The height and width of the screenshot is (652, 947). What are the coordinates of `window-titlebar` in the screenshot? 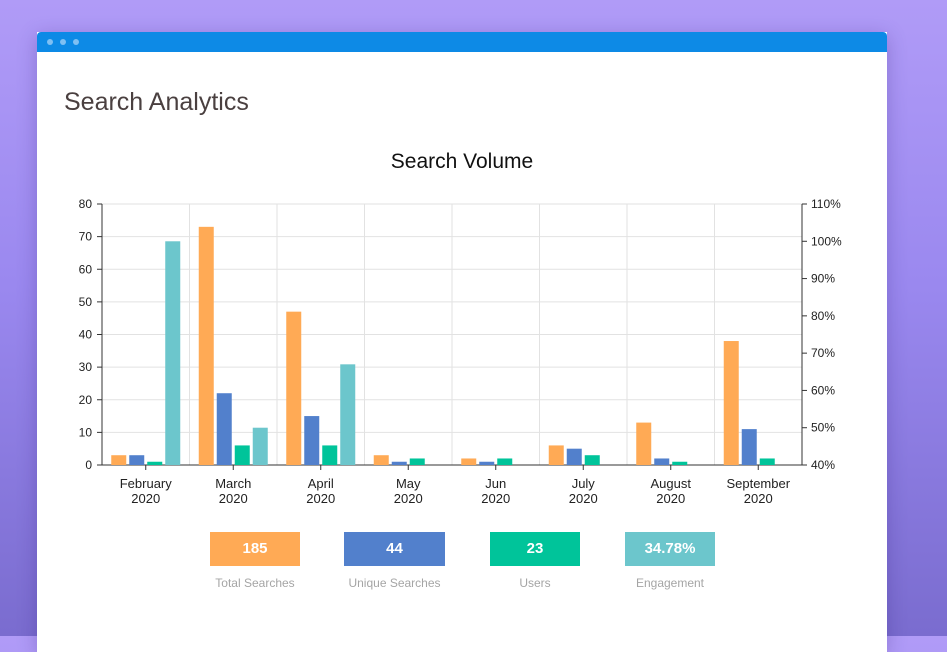 It's located at (462, 42).